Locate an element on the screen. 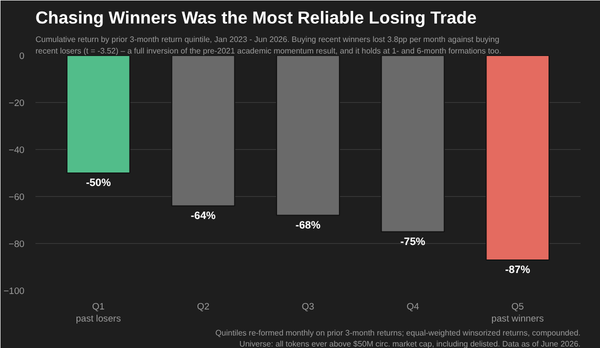 The height and width of the screenshot is (348, 600). y-tick-label: −80 is located at coordinates (16, 244).